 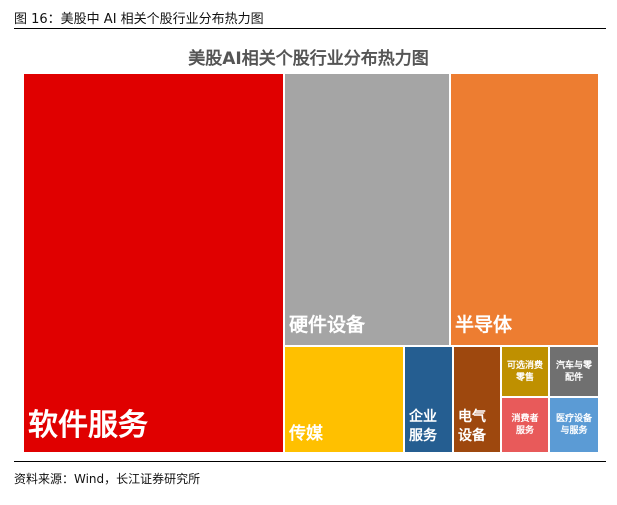 What do you see at coordinates (306, 434) in the screenshot?
I see `cell-label: 传媒` at bounding box center [306, 434].